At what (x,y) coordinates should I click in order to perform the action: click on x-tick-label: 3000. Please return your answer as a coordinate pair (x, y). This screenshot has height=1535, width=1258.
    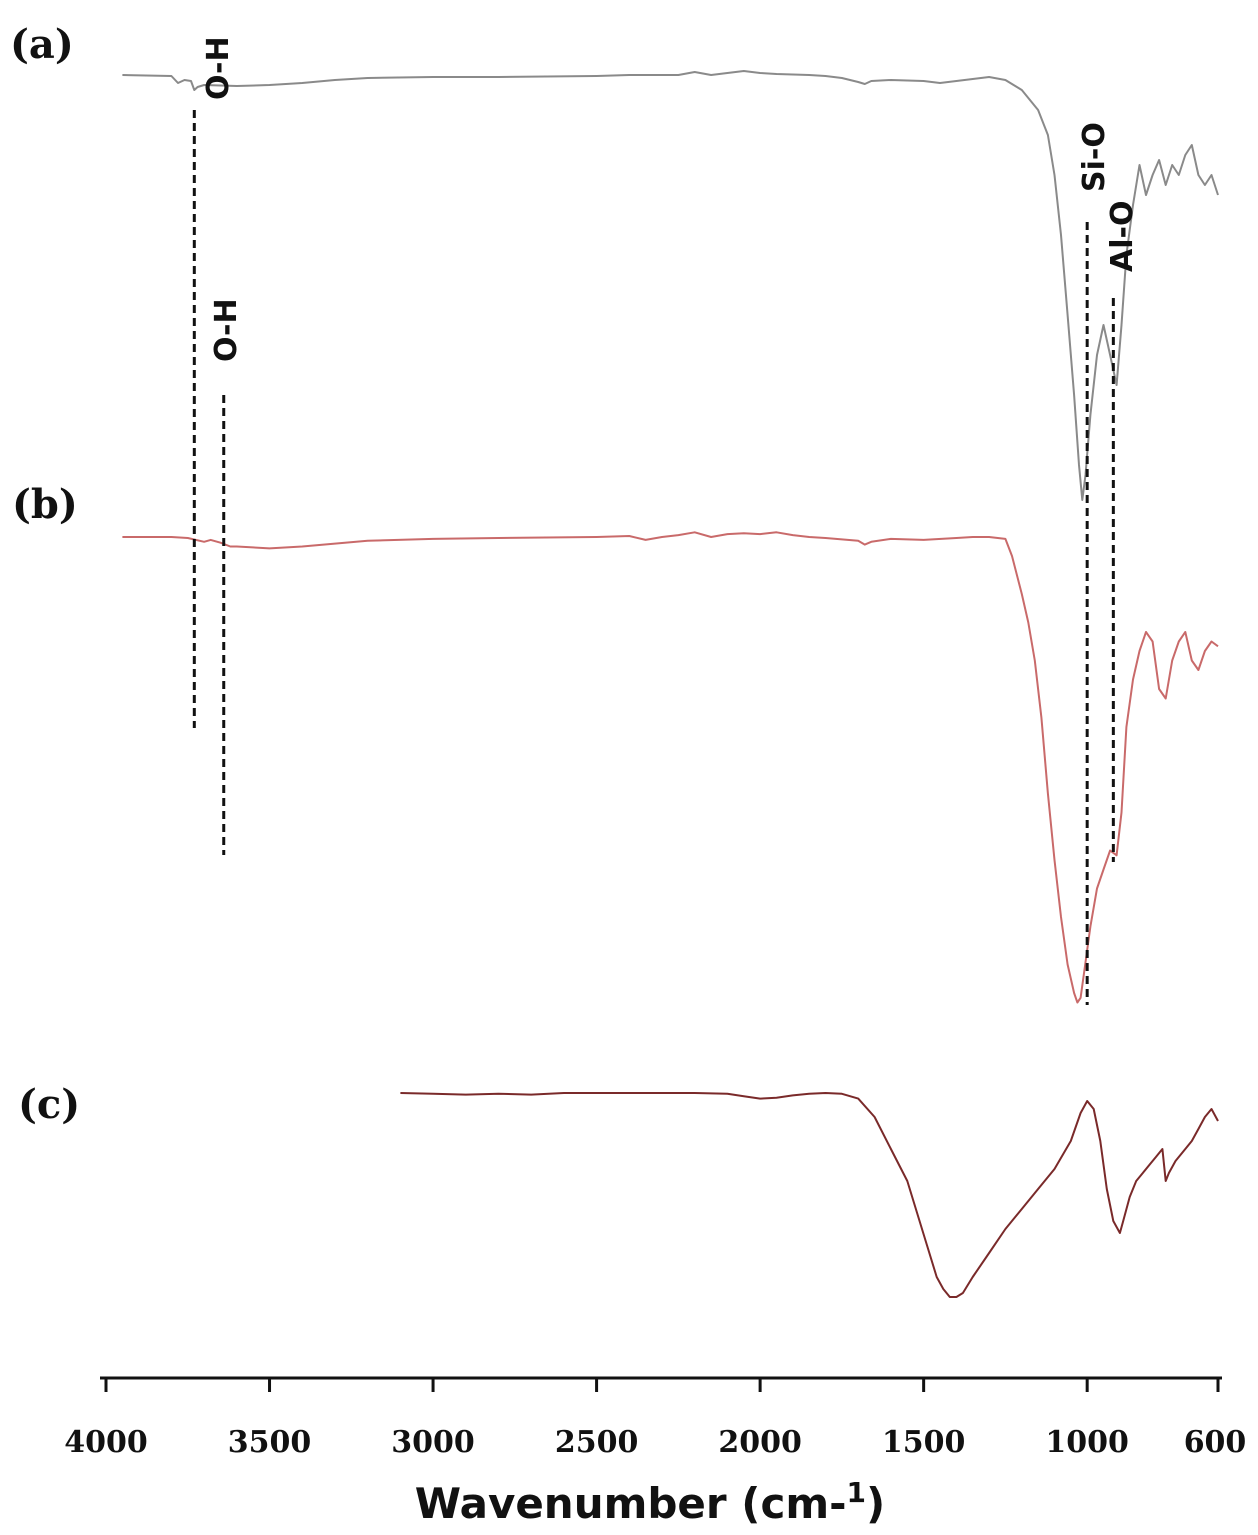
    Looking at the image, I should click on (433, 1442).